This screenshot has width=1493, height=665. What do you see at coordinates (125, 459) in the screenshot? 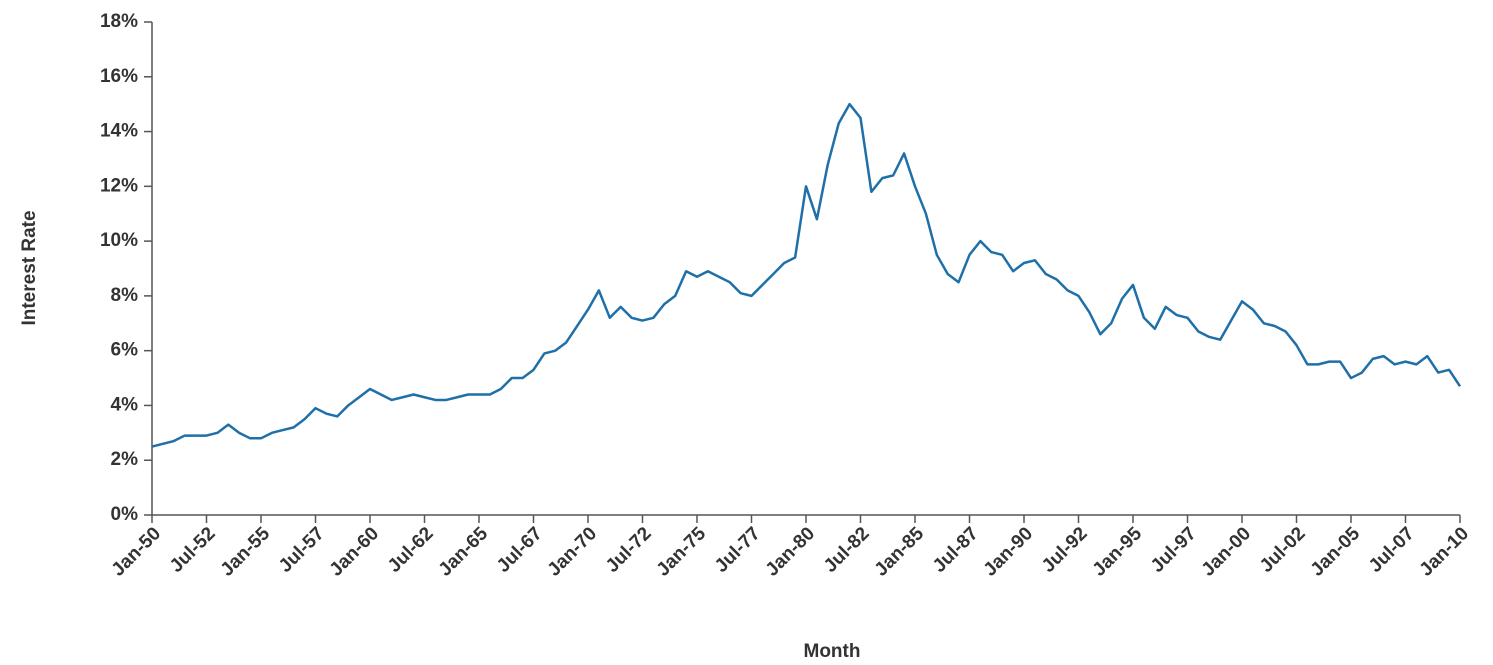
I see `y-tick-label: 2%` at bounding box center [125, 459].